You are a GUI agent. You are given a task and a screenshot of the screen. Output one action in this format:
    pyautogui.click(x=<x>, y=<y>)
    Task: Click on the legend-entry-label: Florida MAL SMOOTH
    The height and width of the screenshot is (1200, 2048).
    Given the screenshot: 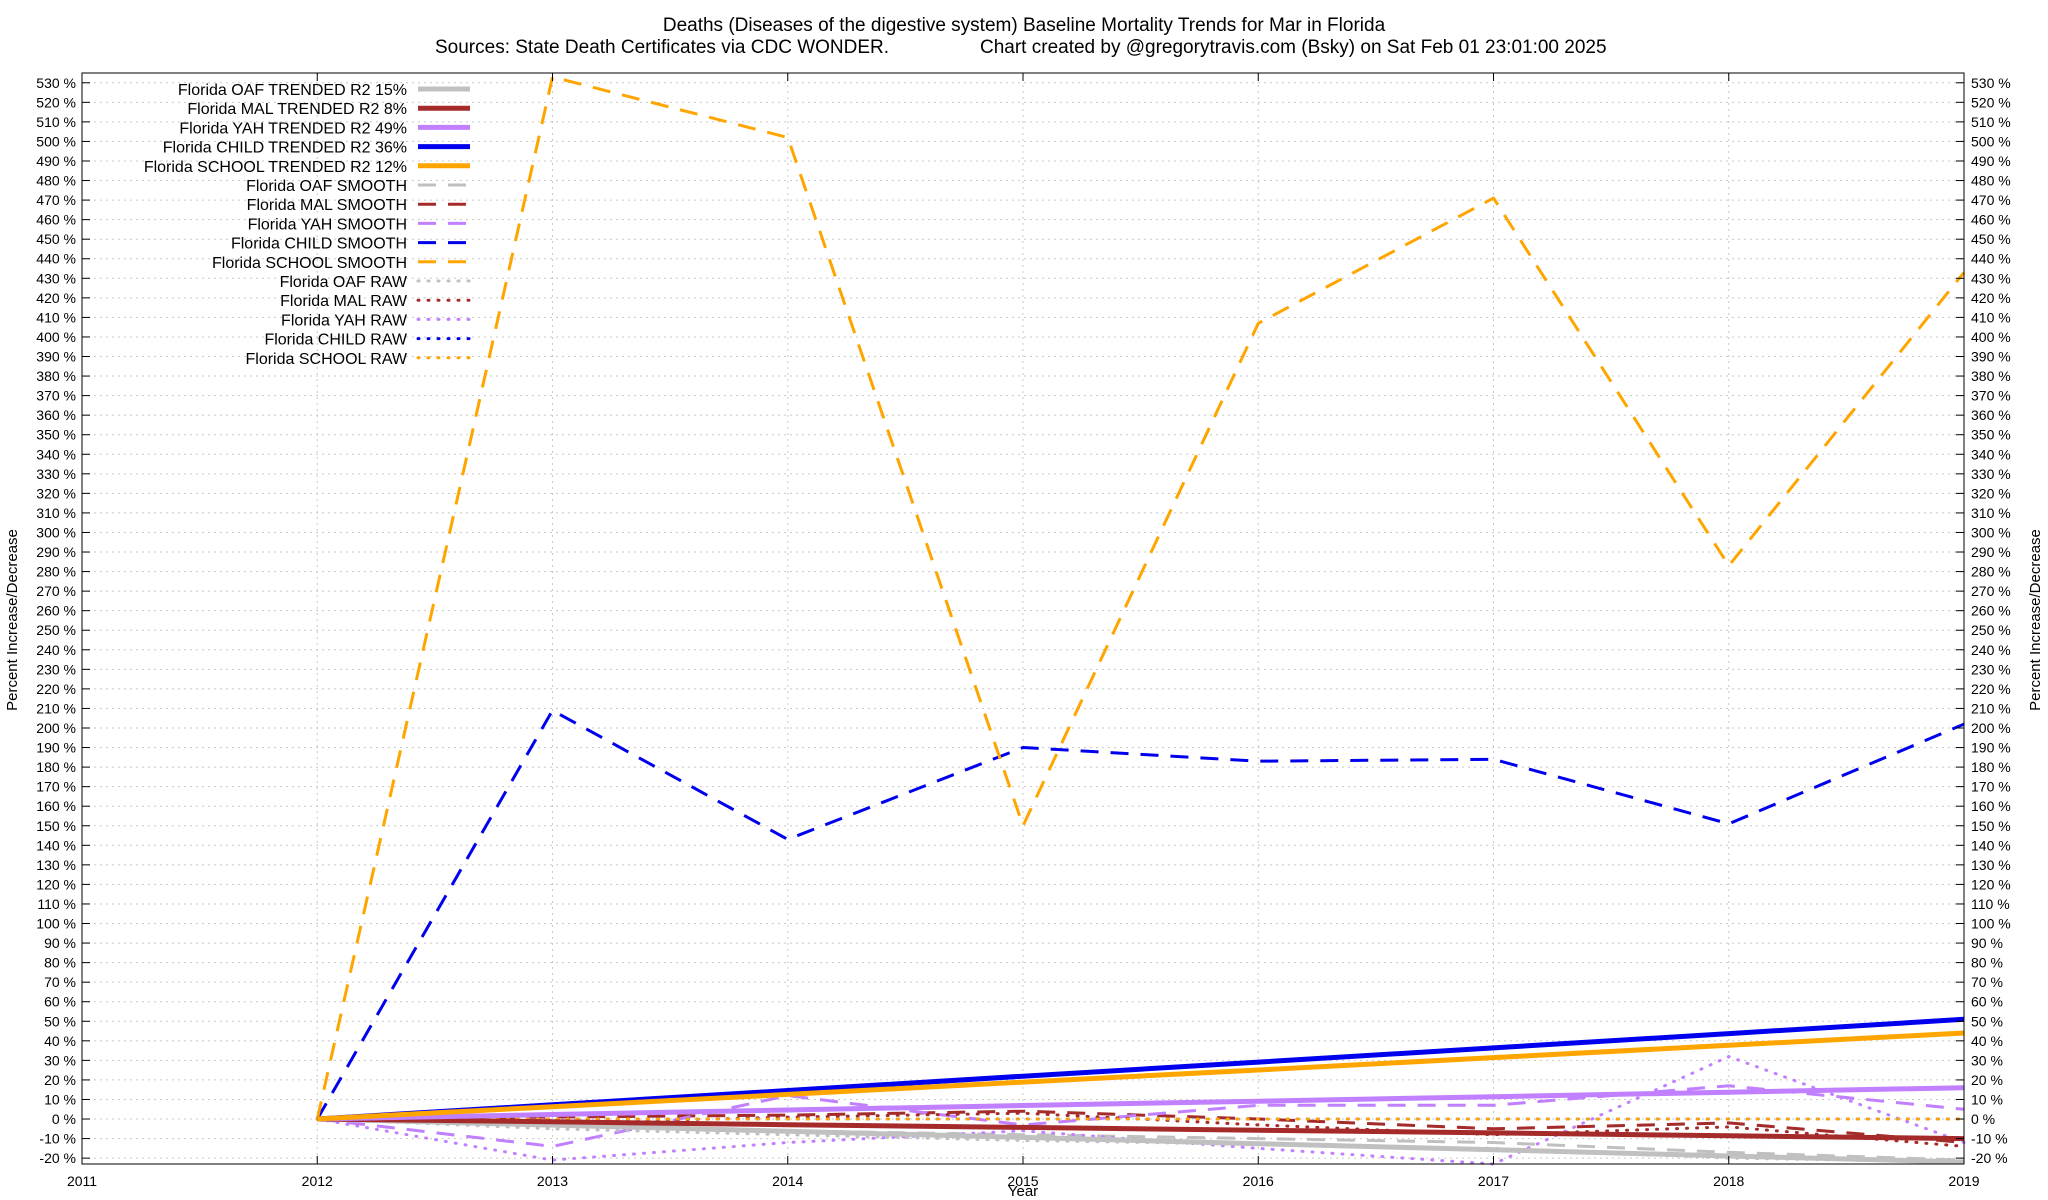 What is the action you would take?
    pyautogui.click(x=327, y=205)
    